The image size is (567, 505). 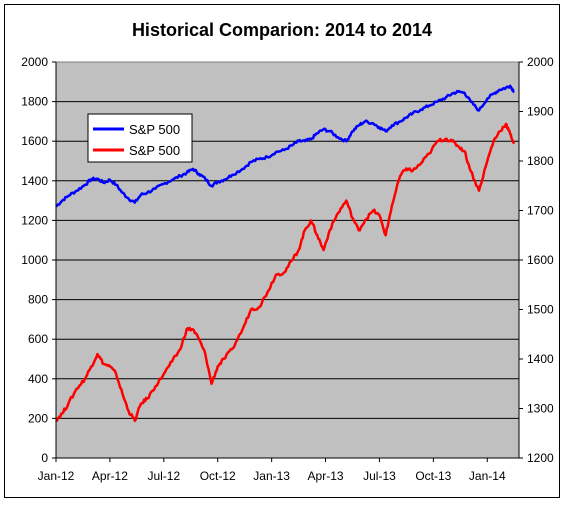 I want to click on x-tick-label: Jan-13, so click(x=271, y=476).